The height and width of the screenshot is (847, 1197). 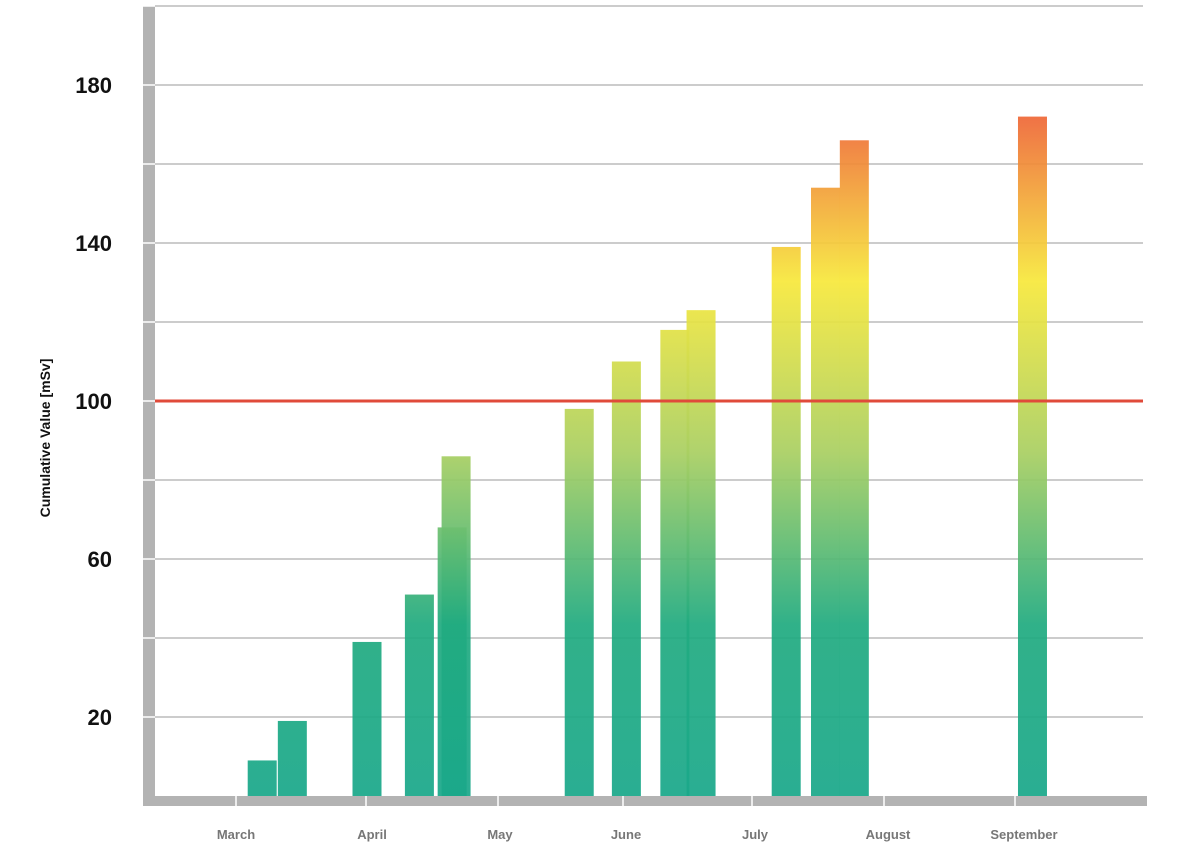 I want to click on x-tick-label: March, so click(x=236, y=834).